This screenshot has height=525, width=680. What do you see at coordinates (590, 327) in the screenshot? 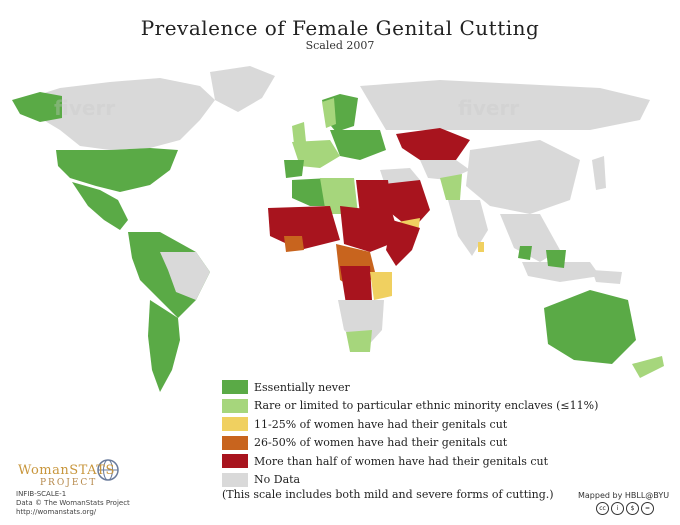
I see `region-australia` at bounding box center [590, 327].